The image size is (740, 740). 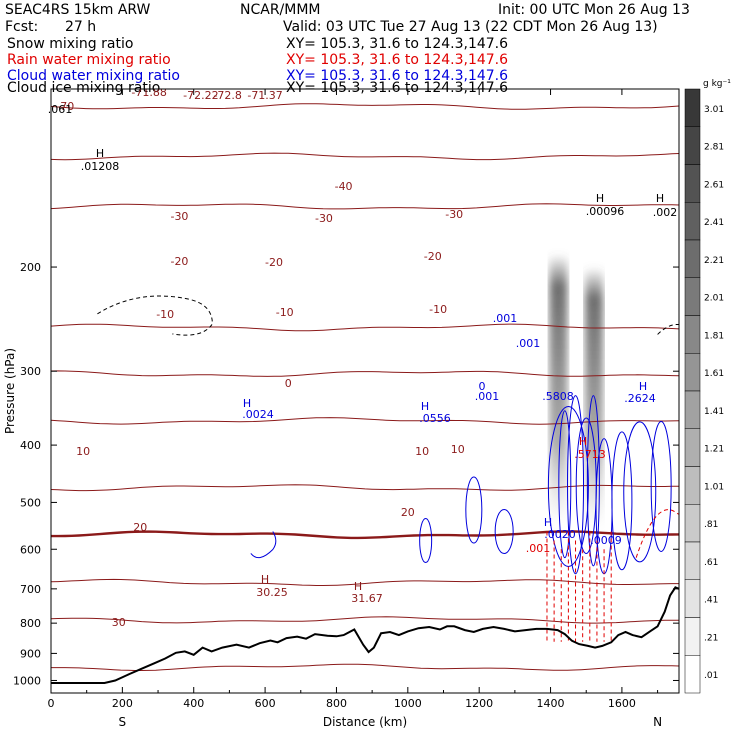 I want to click on init-time: Init: 00 UTC Mon 26 Aug 13, so click(x=594, y=10).